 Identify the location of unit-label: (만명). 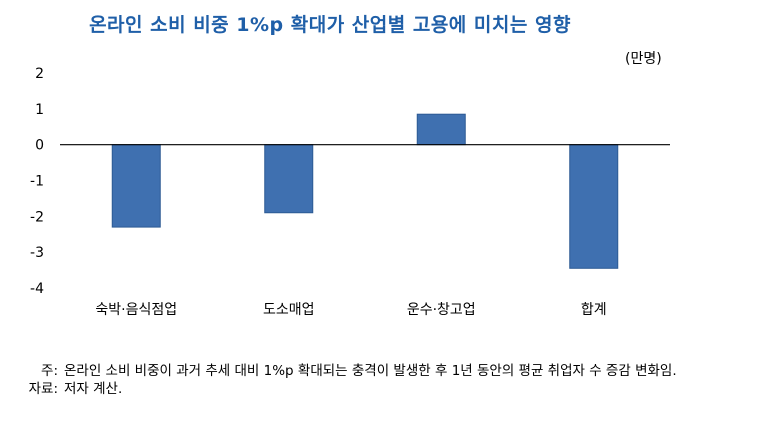
(643, 59).